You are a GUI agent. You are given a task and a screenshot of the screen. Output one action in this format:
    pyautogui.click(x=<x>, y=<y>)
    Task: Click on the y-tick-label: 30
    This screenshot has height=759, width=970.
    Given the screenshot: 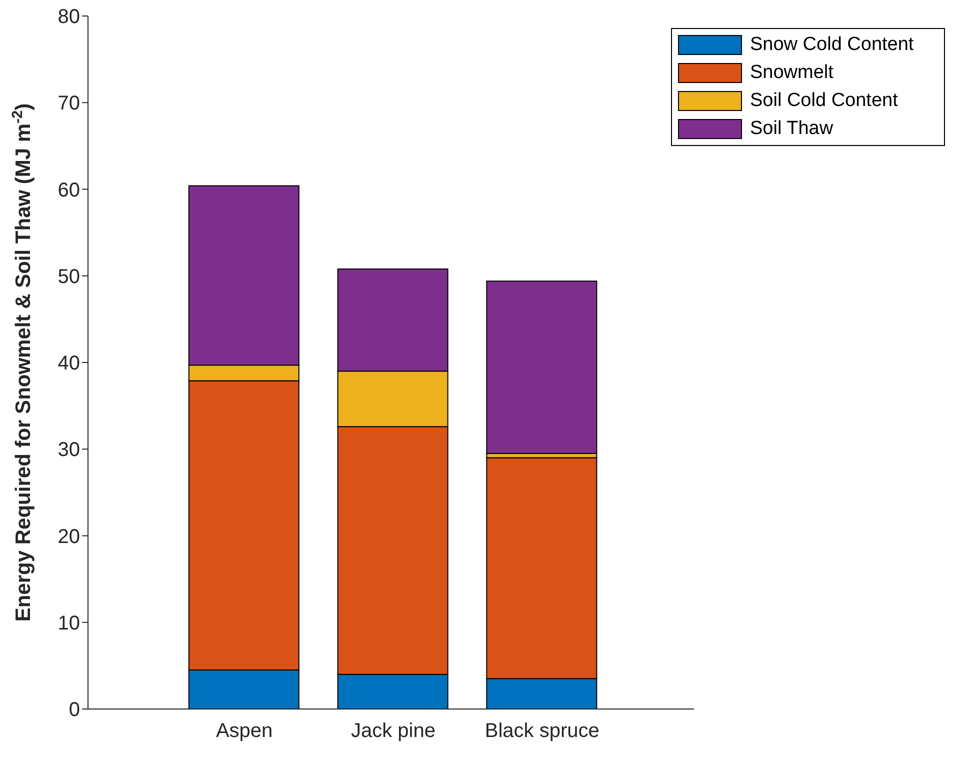 What is the action you would take?
    pyautogui.click(x=69, y=450)
    